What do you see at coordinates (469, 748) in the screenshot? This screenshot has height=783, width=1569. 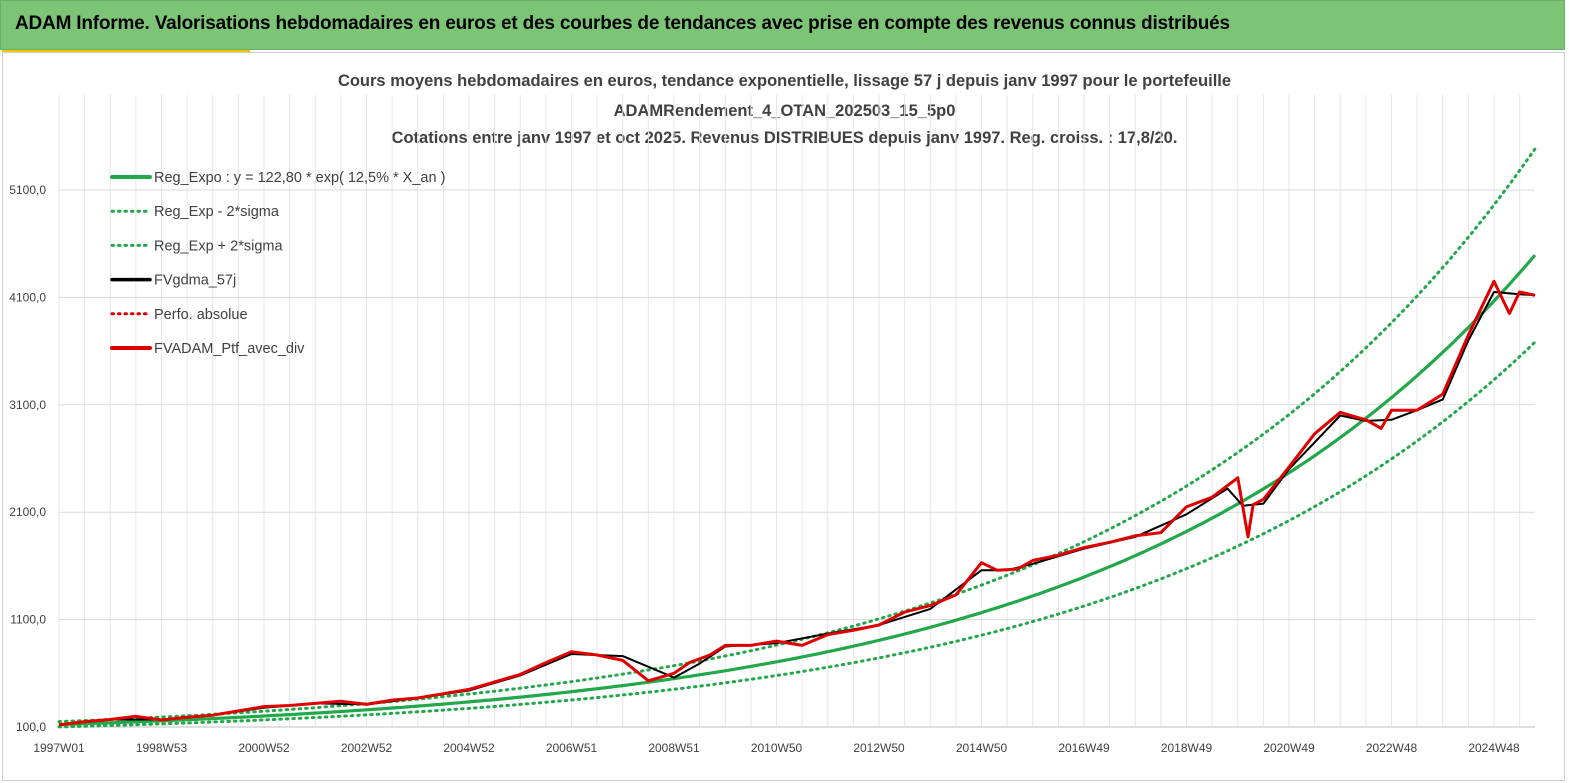 I see `x-tick-label: 2004W52` at bounding box center [469, 748].